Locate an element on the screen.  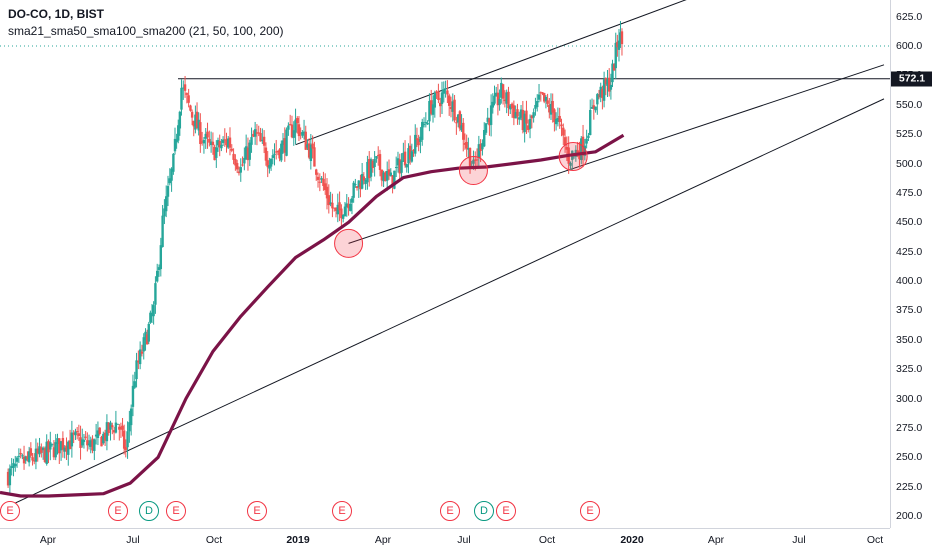
time-axis: Apr Jul Oct 2019 Apr Jul Oct 2020 Apr Jul Oct is located at coordinates (445, 539).